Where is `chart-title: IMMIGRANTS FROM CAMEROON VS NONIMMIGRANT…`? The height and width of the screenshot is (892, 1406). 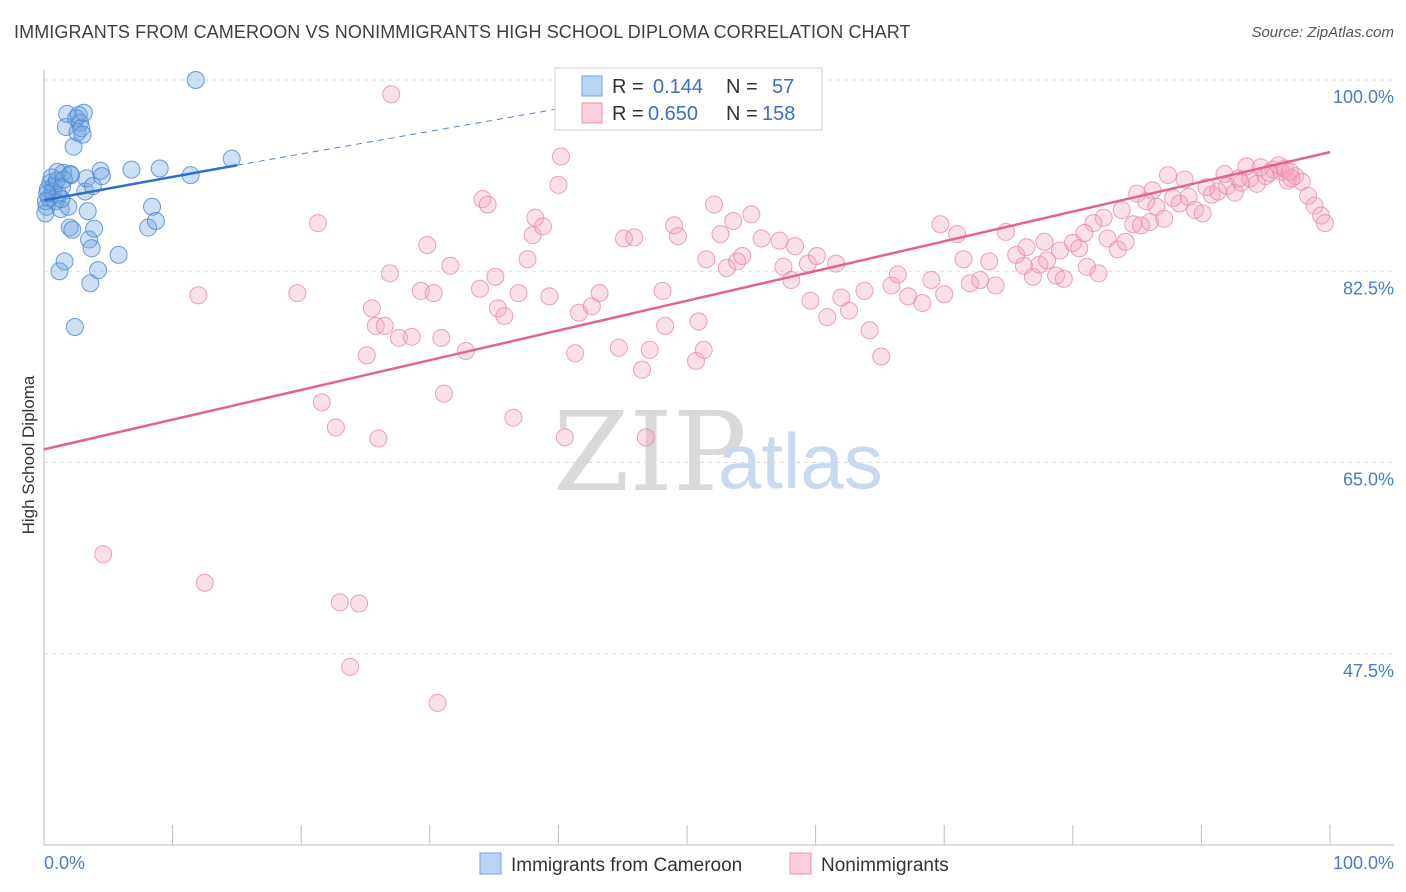 chart-title: IMMIGRANTS FROM CAMEROON VS NONIMMIGRANT… is located at coordinates (462, 32).